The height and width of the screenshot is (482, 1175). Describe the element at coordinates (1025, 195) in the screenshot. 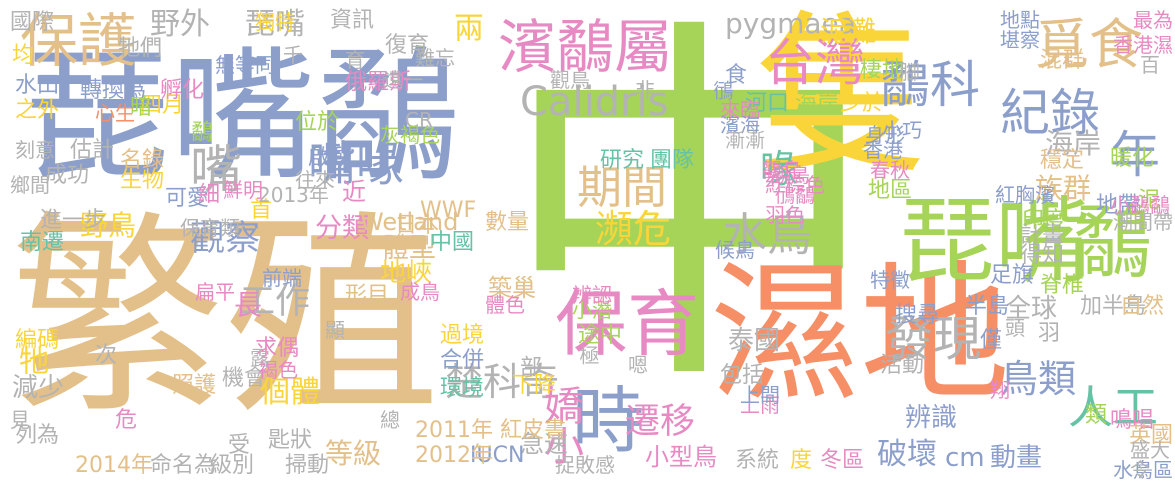

I see `word-紅胸濱-153: 紅胸濱` at that location.